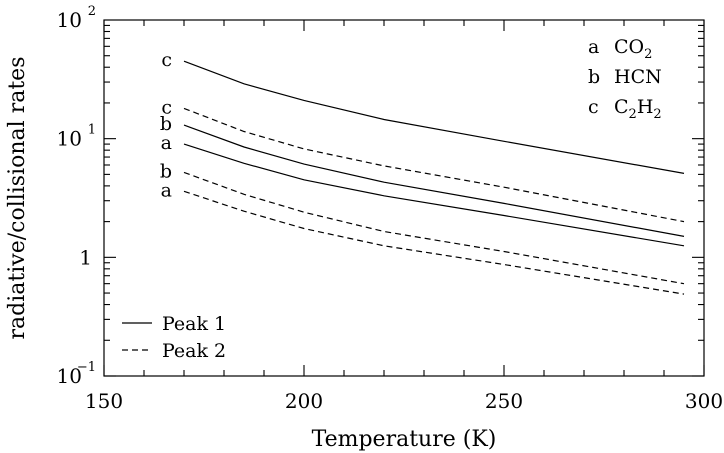 This screenshot has width=724, height=453. What do you see at coordinates (638, 77) in the screenshot?
I see `species-name: HCN` at bounding box center [638, 77].